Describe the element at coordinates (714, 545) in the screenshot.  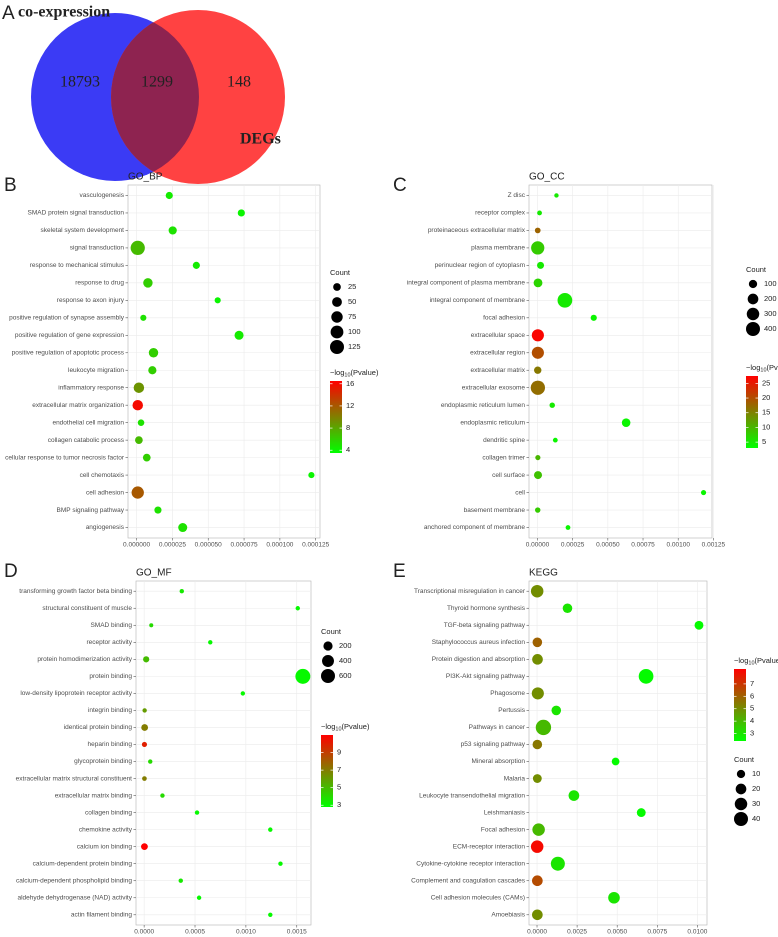
I see `x-tick-label: 0.00125` at that location.